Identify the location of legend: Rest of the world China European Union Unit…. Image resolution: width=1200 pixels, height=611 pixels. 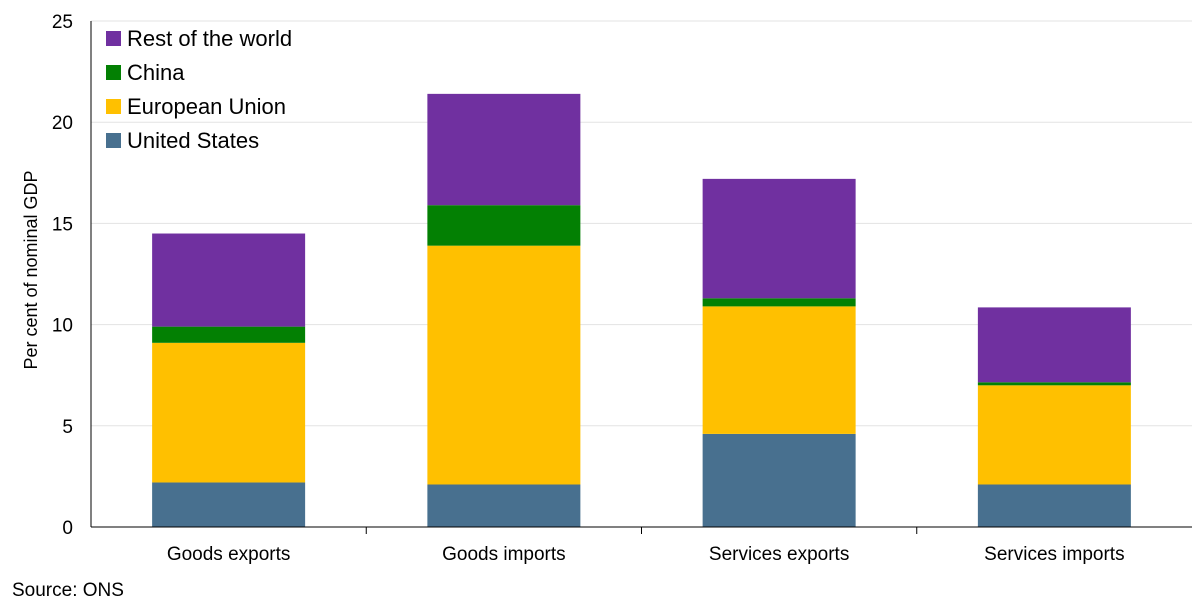
(199, 89).